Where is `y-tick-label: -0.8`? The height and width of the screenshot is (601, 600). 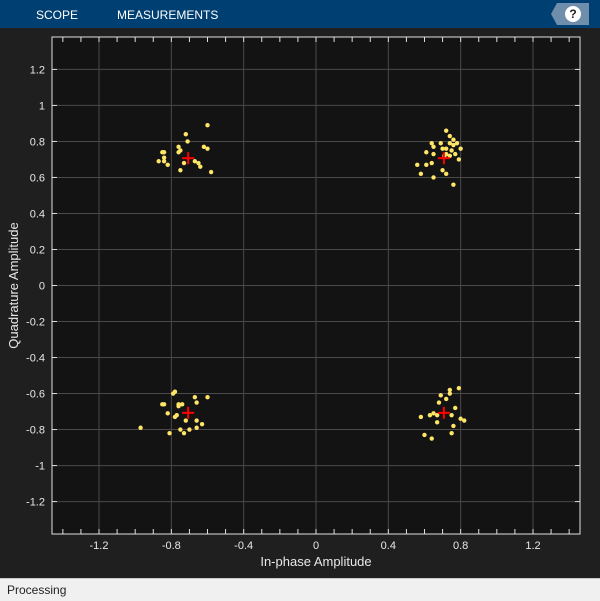 y-tick-label: -0.8 is located at coordinates (35, 431).